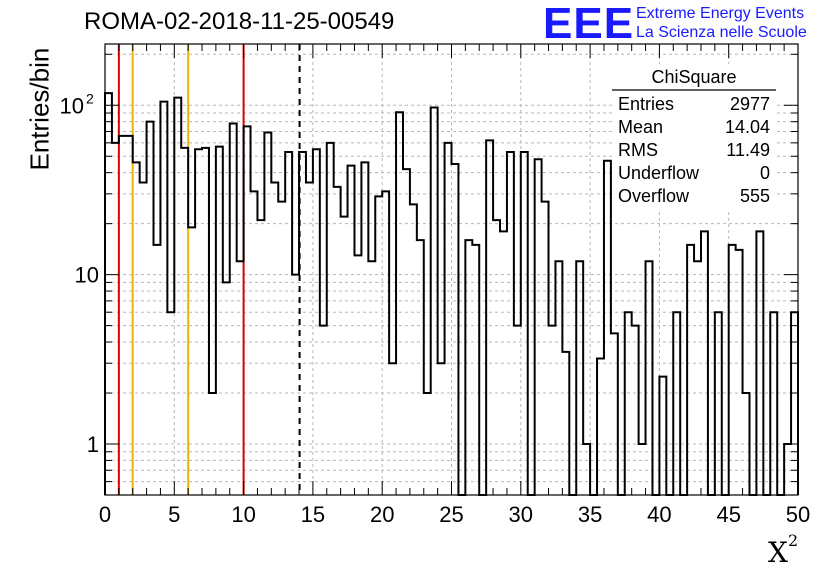 Image resolution: width=836 pixels, height=572 pixels. What do you see at coordinates (174, 514) in the screenshot?
I see `x-tick-label: 5` at bounding box center [174, 514].